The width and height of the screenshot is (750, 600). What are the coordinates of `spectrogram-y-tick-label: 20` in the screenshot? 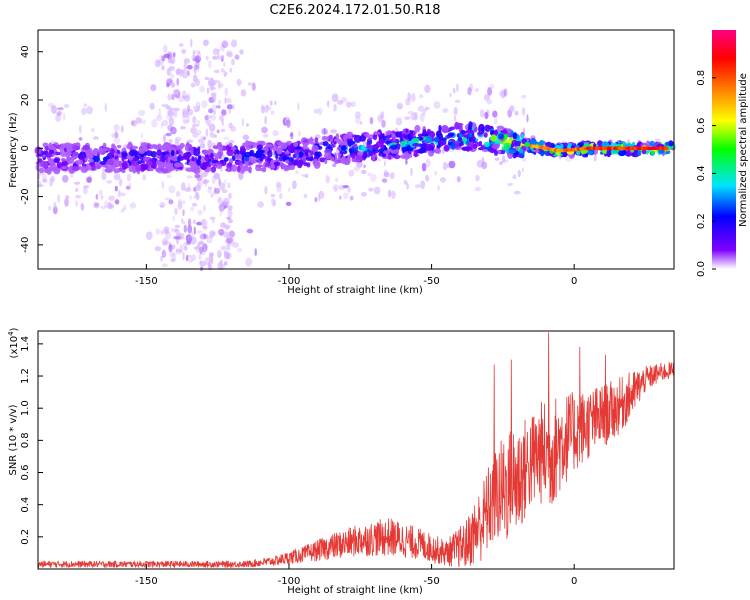 It's located at (25, 100).